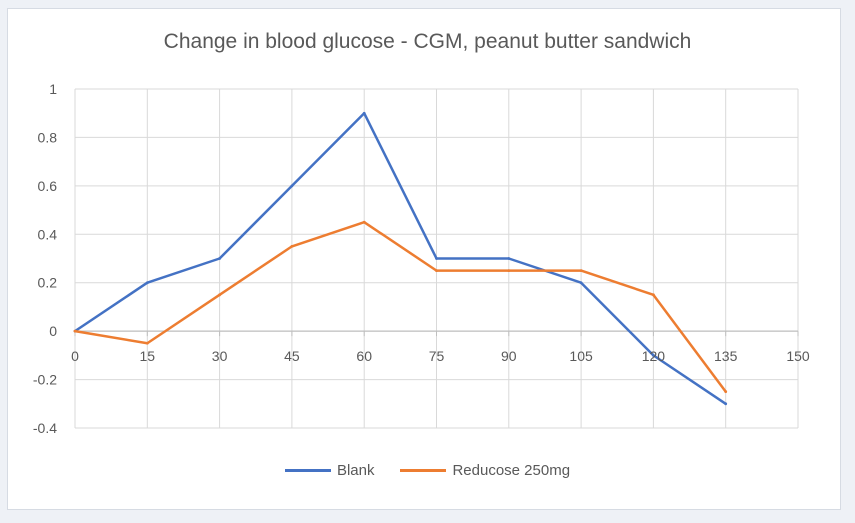 This screenshot has height=523, width=855. What do you see at coordinates (511, 470) in the screenshot?
I see `legend-label: Reducose 250mg` at bounding box center [511, 470].